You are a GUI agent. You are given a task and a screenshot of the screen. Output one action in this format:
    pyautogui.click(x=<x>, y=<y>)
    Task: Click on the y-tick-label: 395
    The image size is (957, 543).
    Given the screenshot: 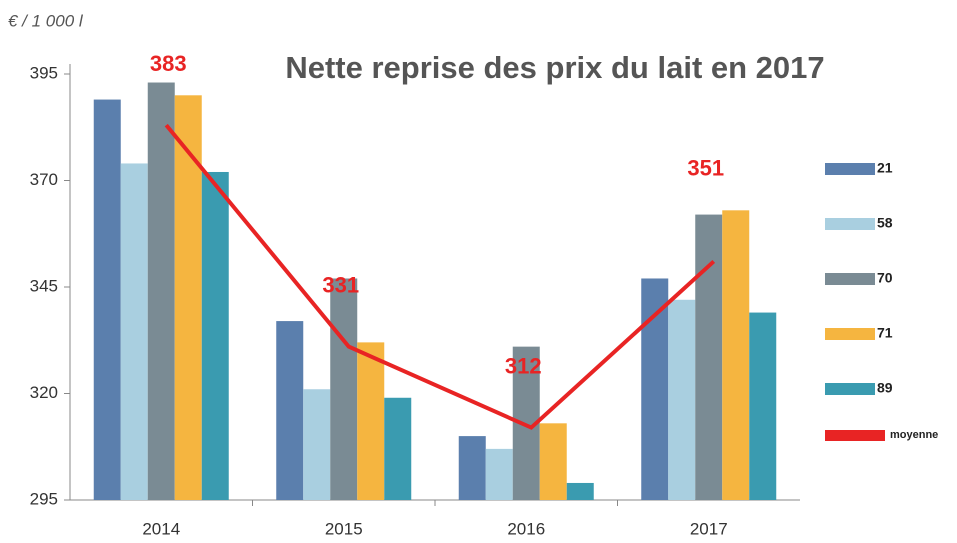 What is the action you would take?
    pyautogui.click(x=44, y=72)
    